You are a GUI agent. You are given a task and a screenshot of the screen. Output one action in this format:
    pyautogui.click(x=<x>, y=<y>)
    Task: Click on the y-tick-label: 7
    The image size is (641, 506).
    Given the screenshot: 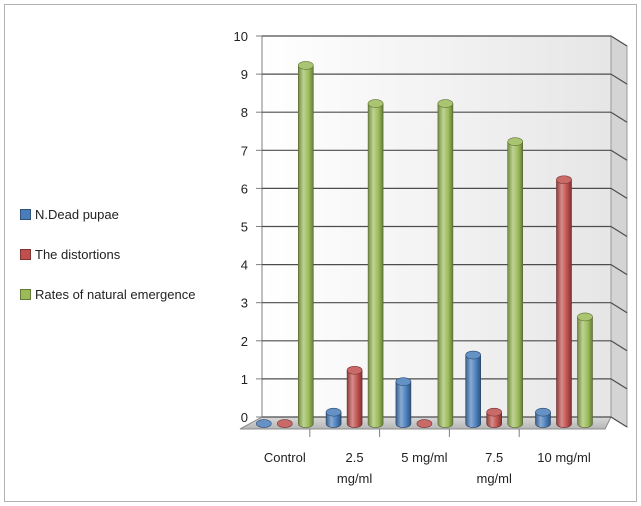 What is the action you would take?
    pyautogui.click(x=244, y=150)
    